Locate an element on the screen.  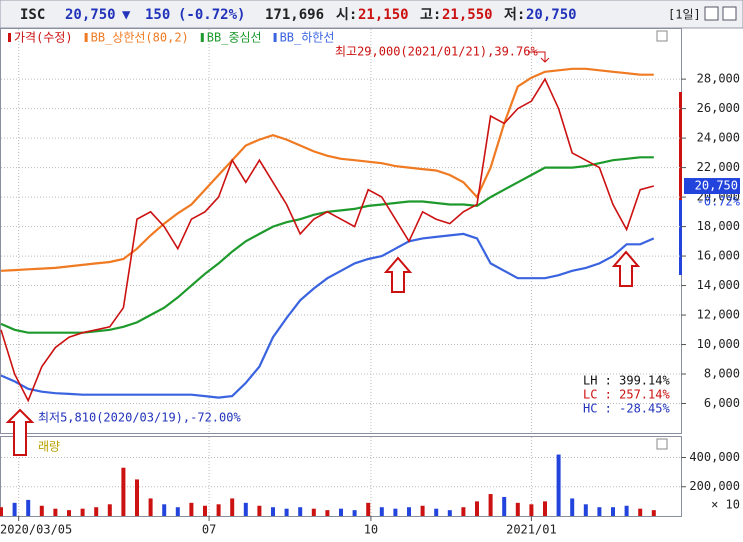
y-tick-label: 400,000 is located at coordinates (714, 457).